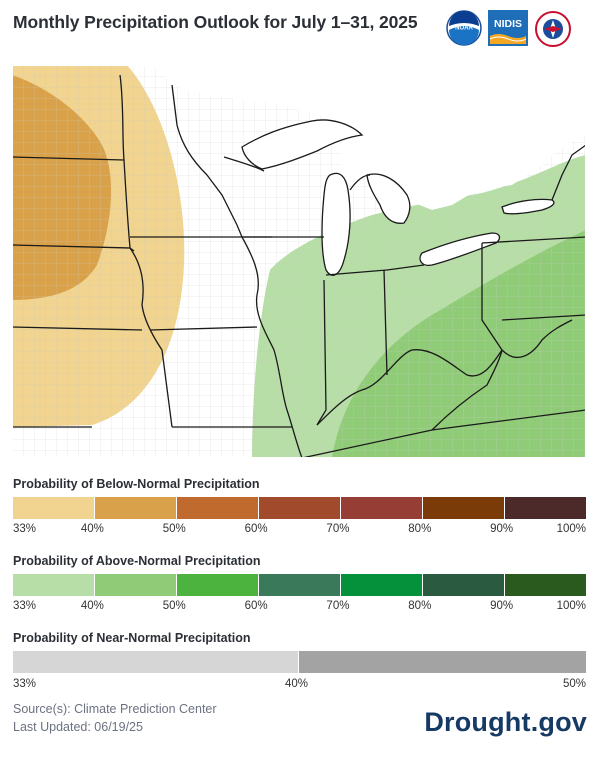  Describe the element at coordinates (25, 684) in the screenshot. I see `near-tick-33: 33%` at that location.